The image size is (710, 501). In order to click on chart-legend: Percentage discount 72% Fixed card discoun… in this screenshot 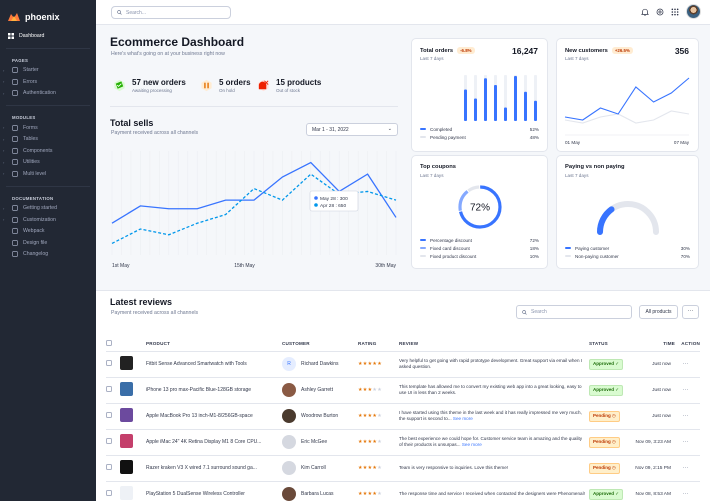, I will do `click(479, 248)`.